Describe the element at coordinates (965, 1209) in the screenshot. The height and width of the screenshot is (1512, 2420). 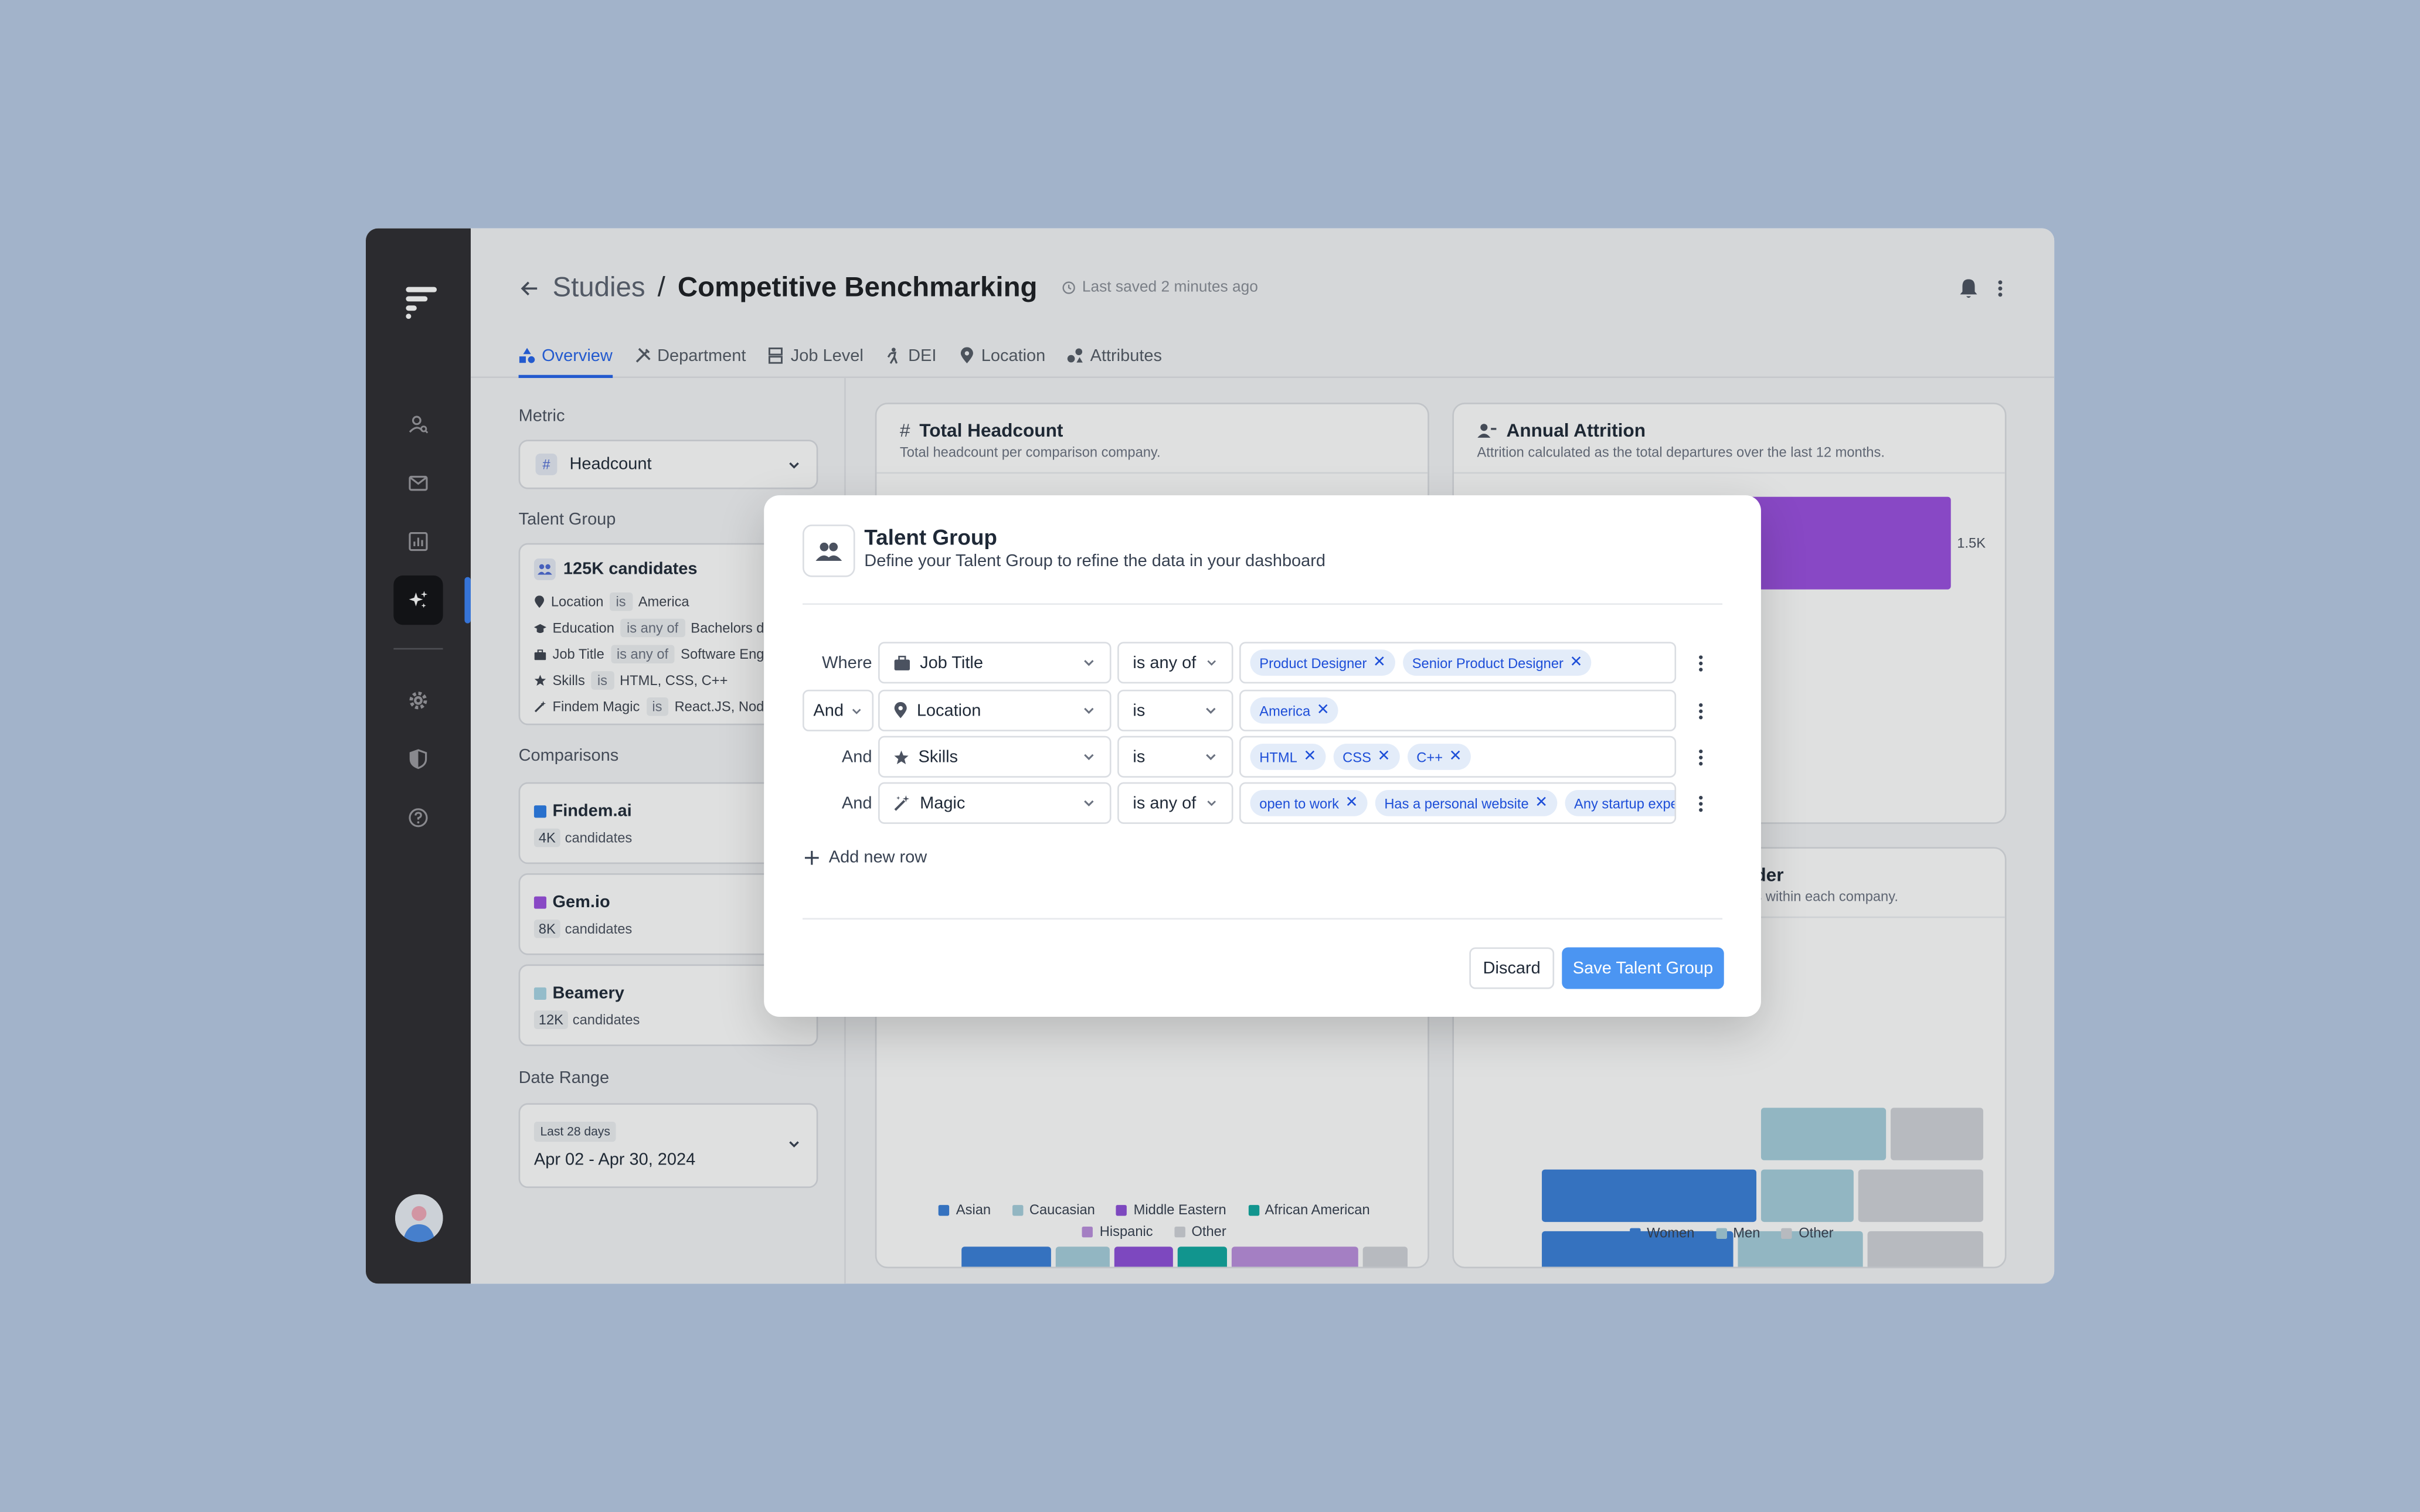
I see `legend-item: Asian` at that location.